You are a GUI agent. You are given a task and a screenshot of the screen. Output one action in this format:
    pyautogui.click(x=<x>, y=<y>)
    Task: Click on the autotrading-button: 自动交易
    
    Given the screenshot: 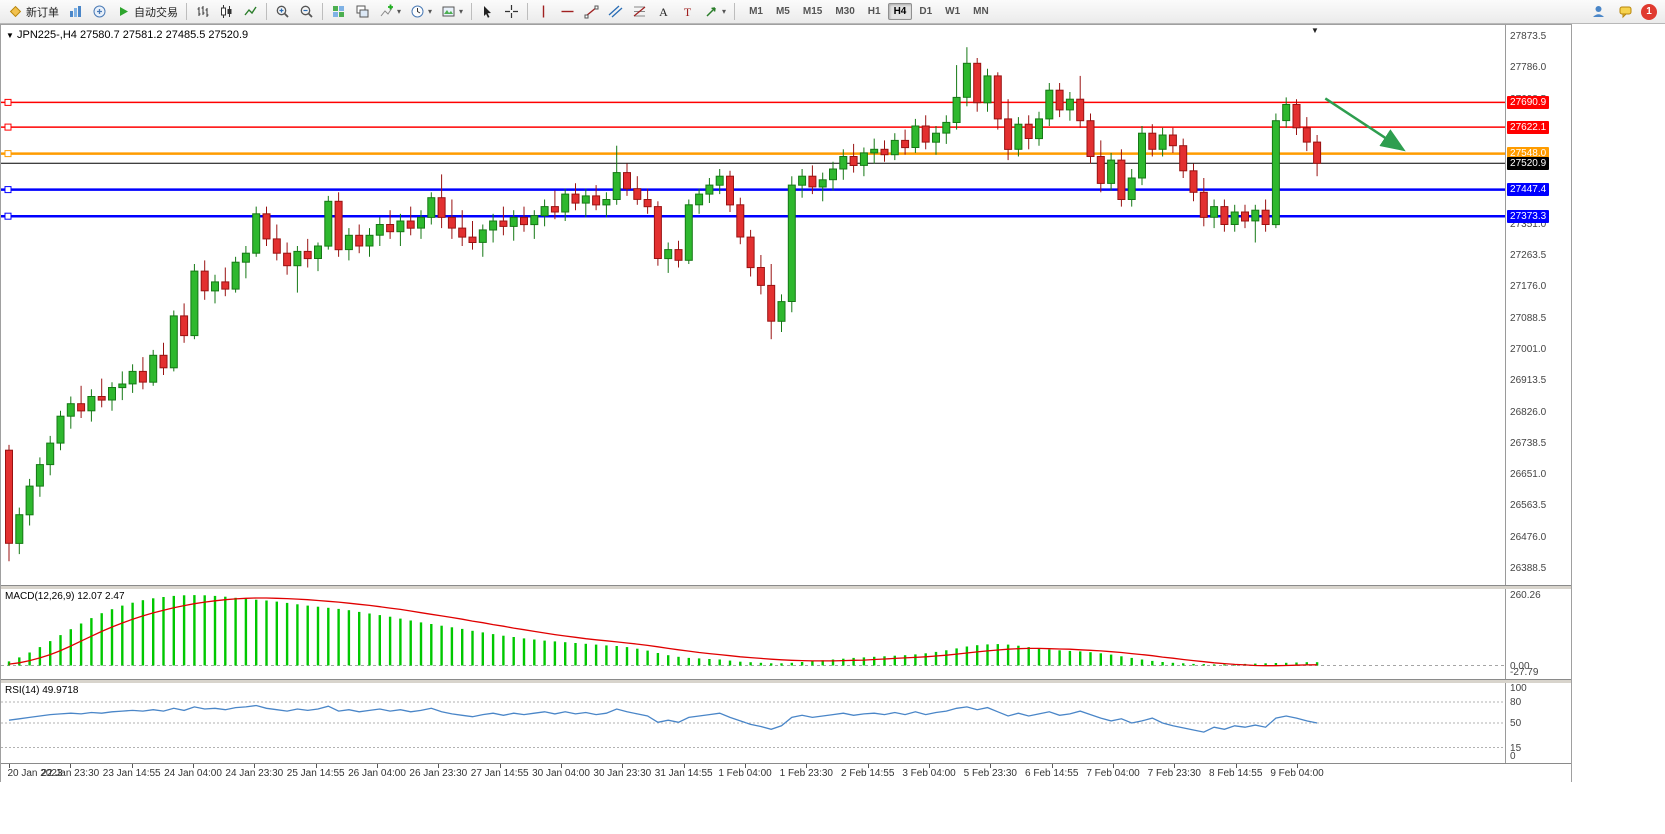 What is the action you would take?
    pyautogui.click(x=147, y=12)
    